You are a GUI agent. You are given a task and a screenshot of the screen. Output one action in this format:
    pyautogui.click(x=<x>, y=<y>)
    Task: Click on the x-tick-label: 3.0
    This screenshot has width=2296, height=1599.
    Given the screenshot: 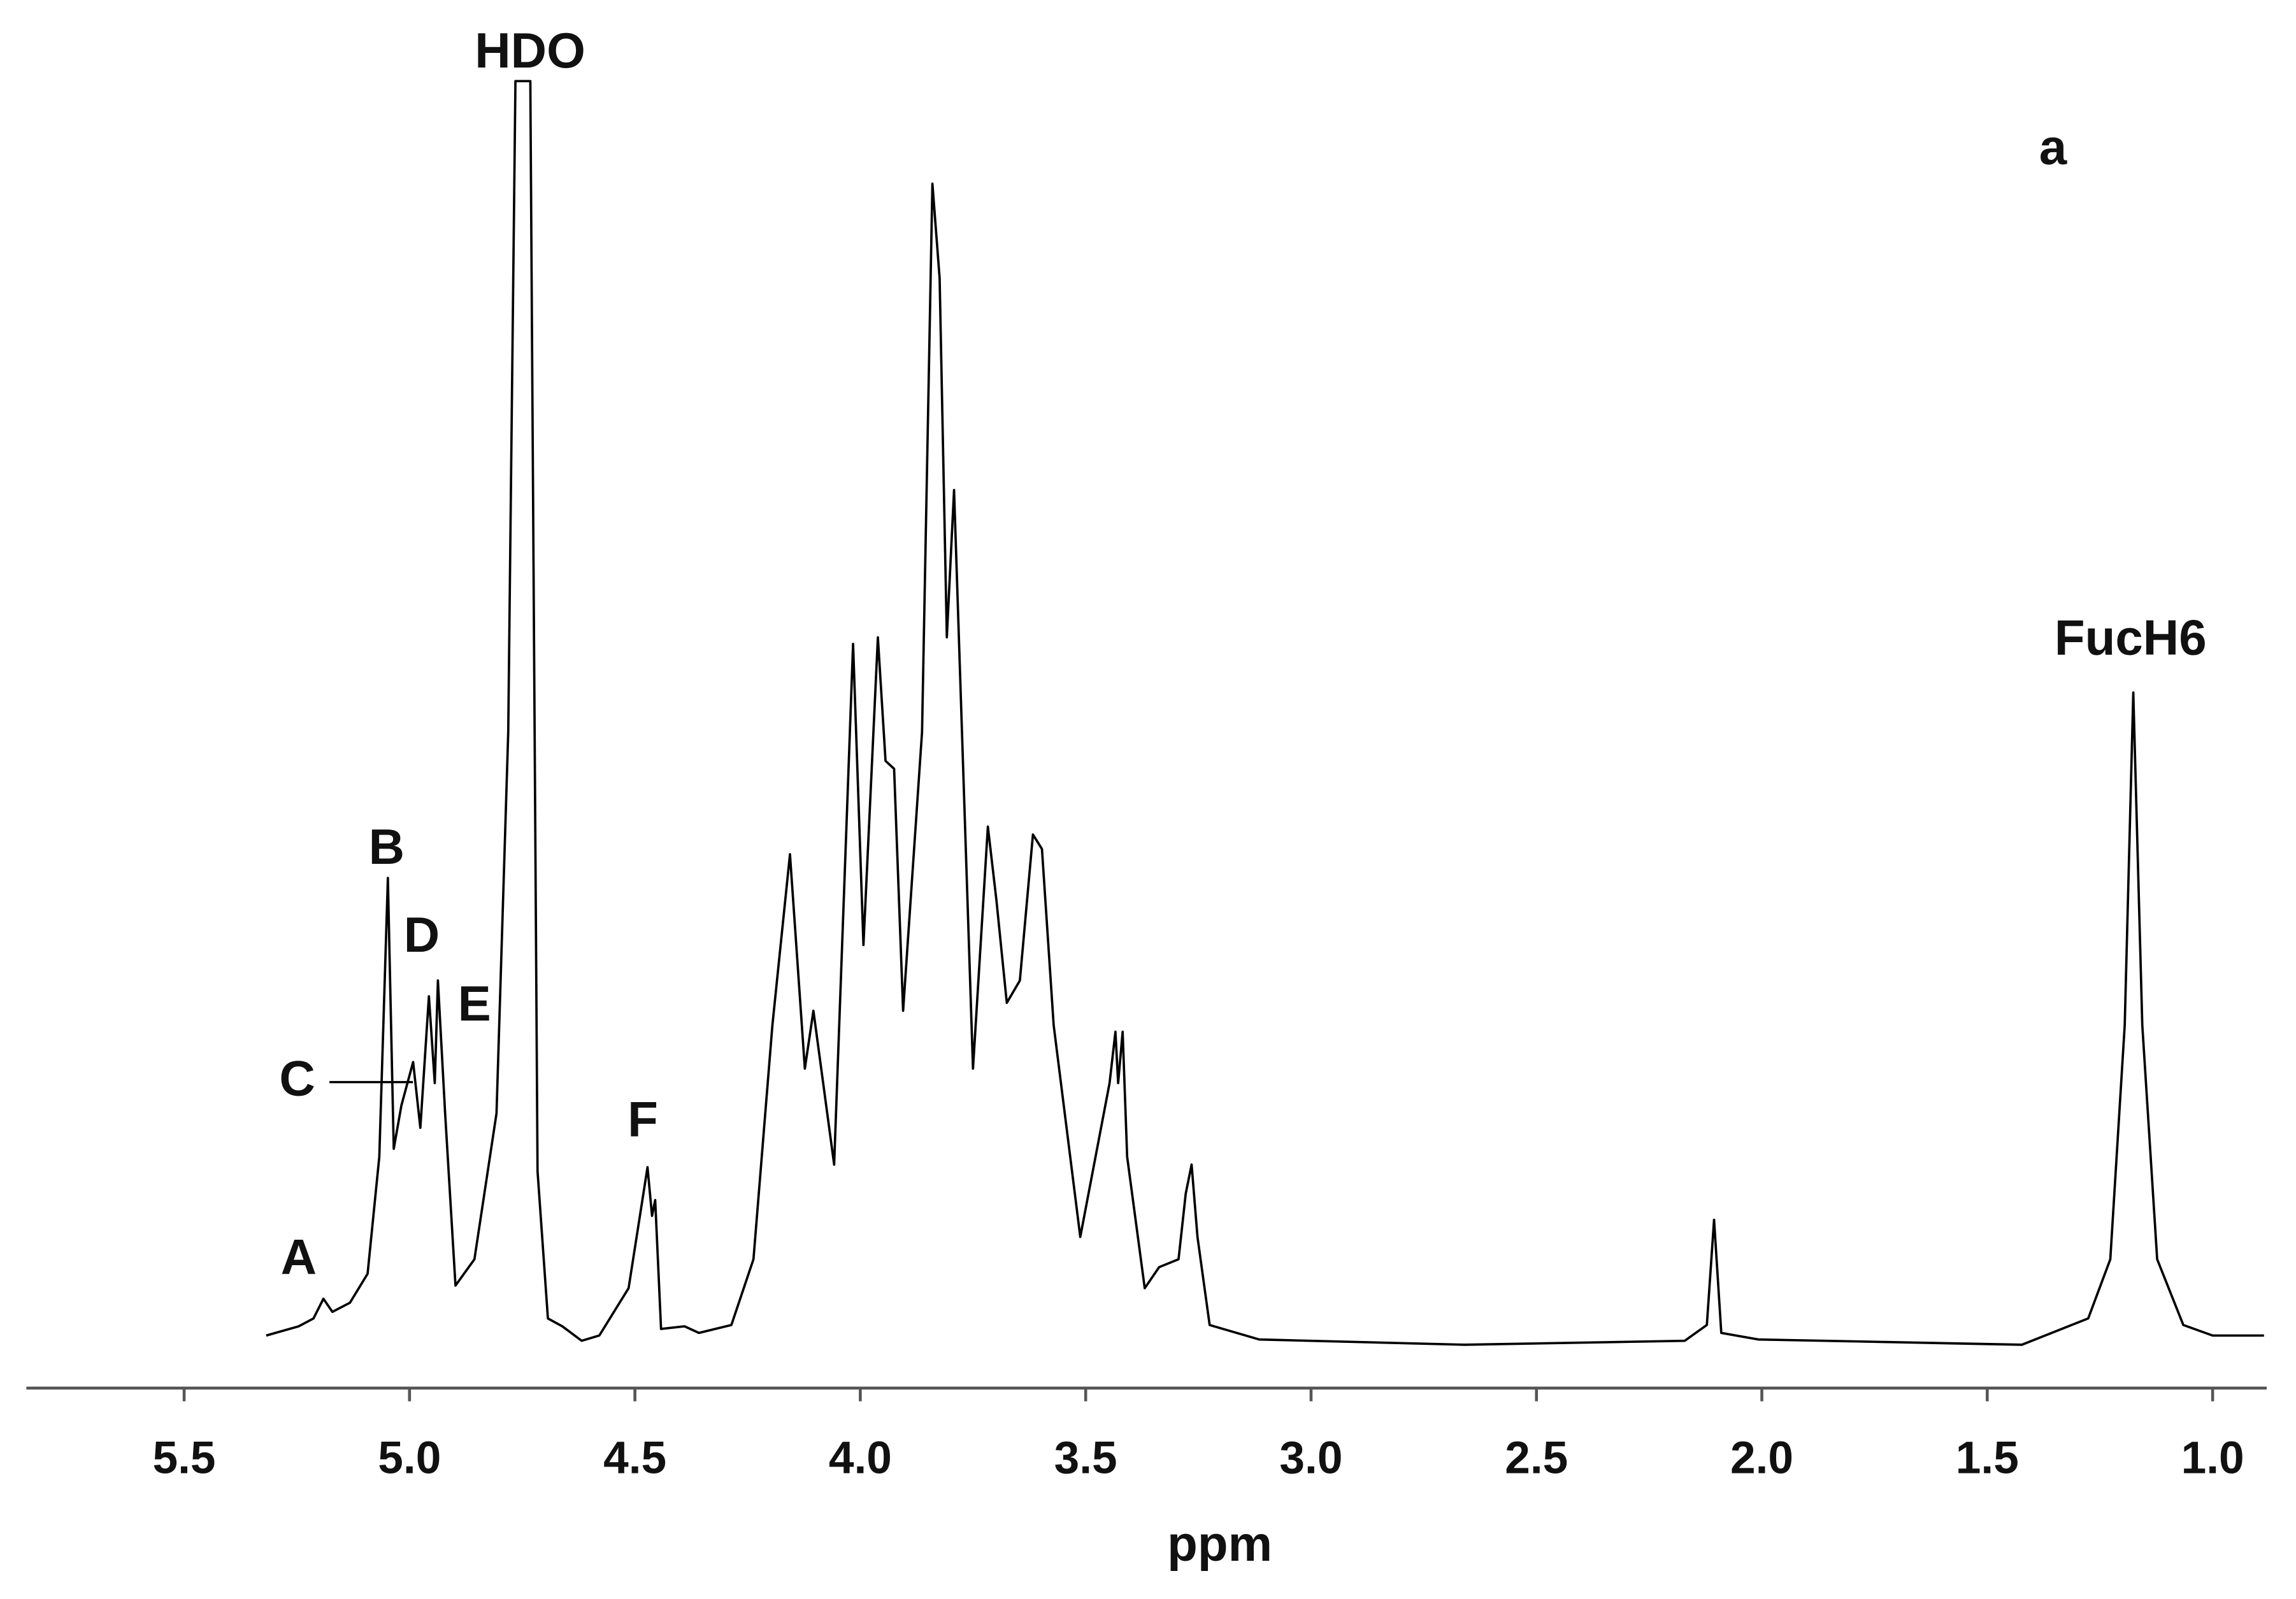 What is the action you would take?
    pyautogui.click(x=1310, y=1458)
    